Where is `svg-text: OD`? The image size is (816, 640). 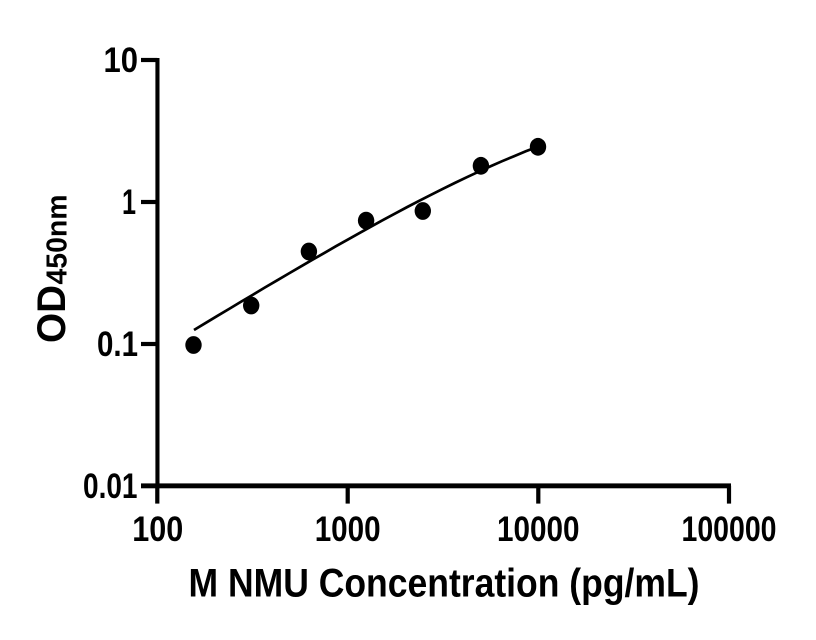
svg-text: OD is located at coordinates (52, 314).